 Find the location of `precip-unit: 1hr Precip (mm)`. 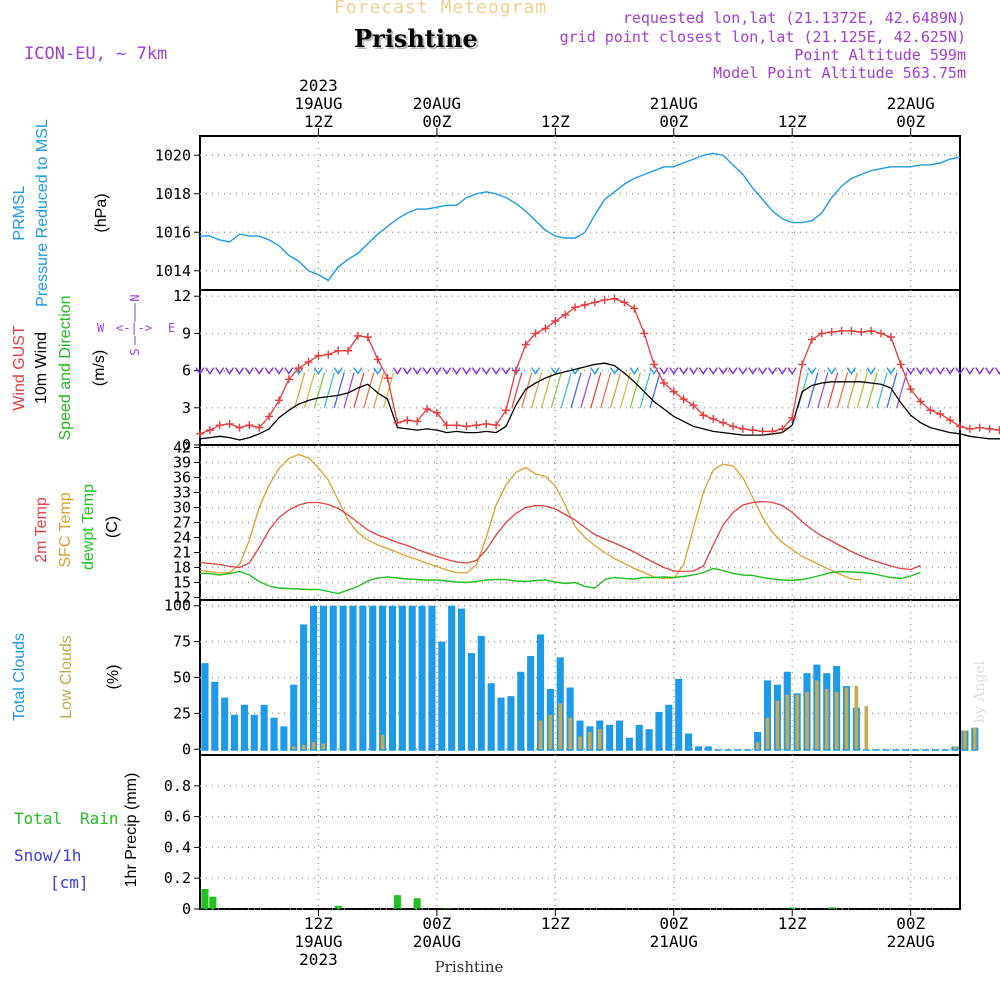

precip-unit: 1hr Precip (mm) is located at coordinates (131, 830).